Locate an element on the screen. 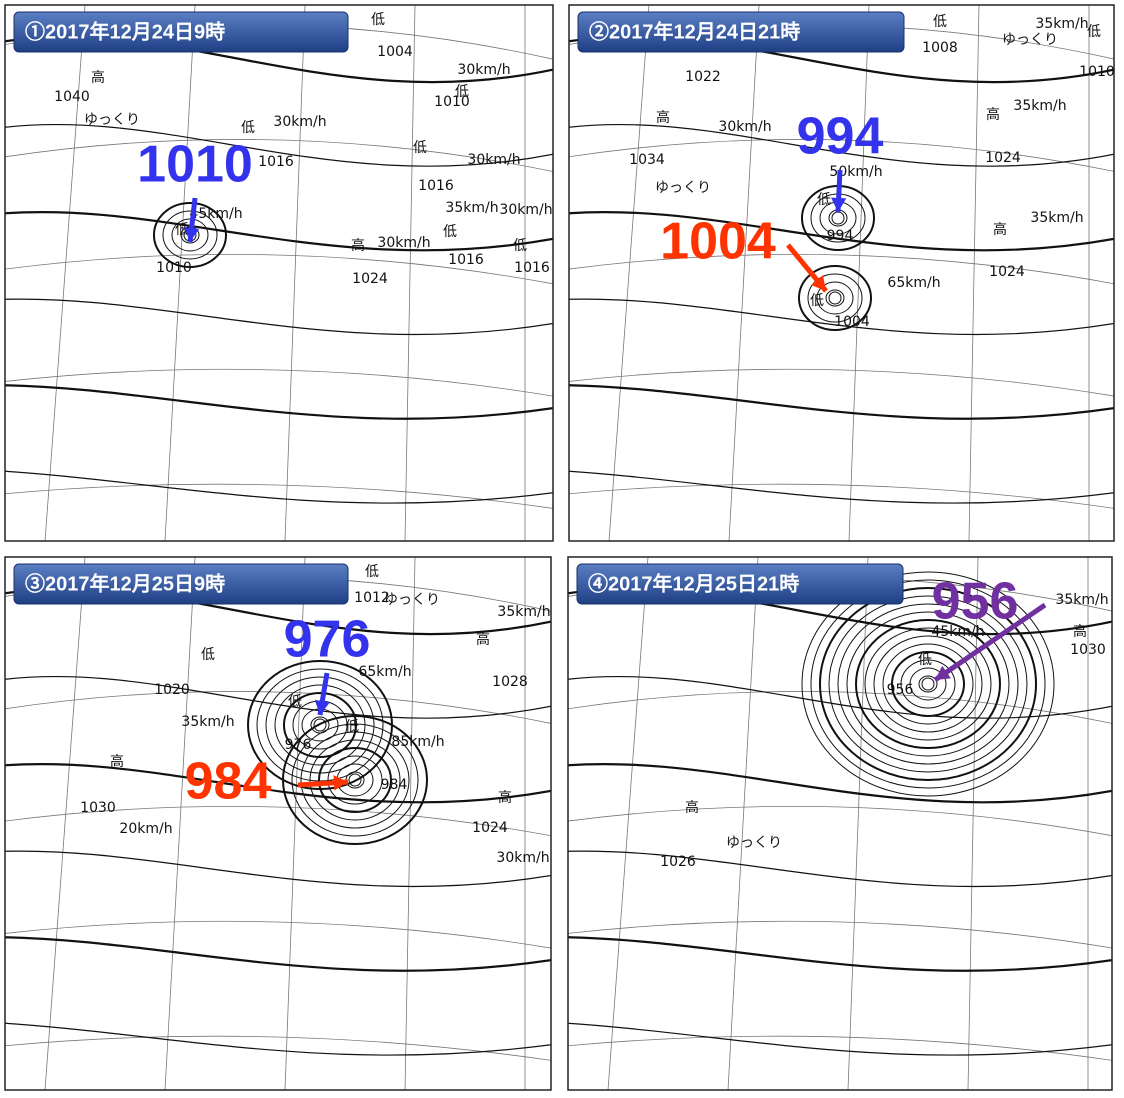 This screenshot has height=1098, width=1124. map-label: 50km/h is located at coordinates (855, 172).